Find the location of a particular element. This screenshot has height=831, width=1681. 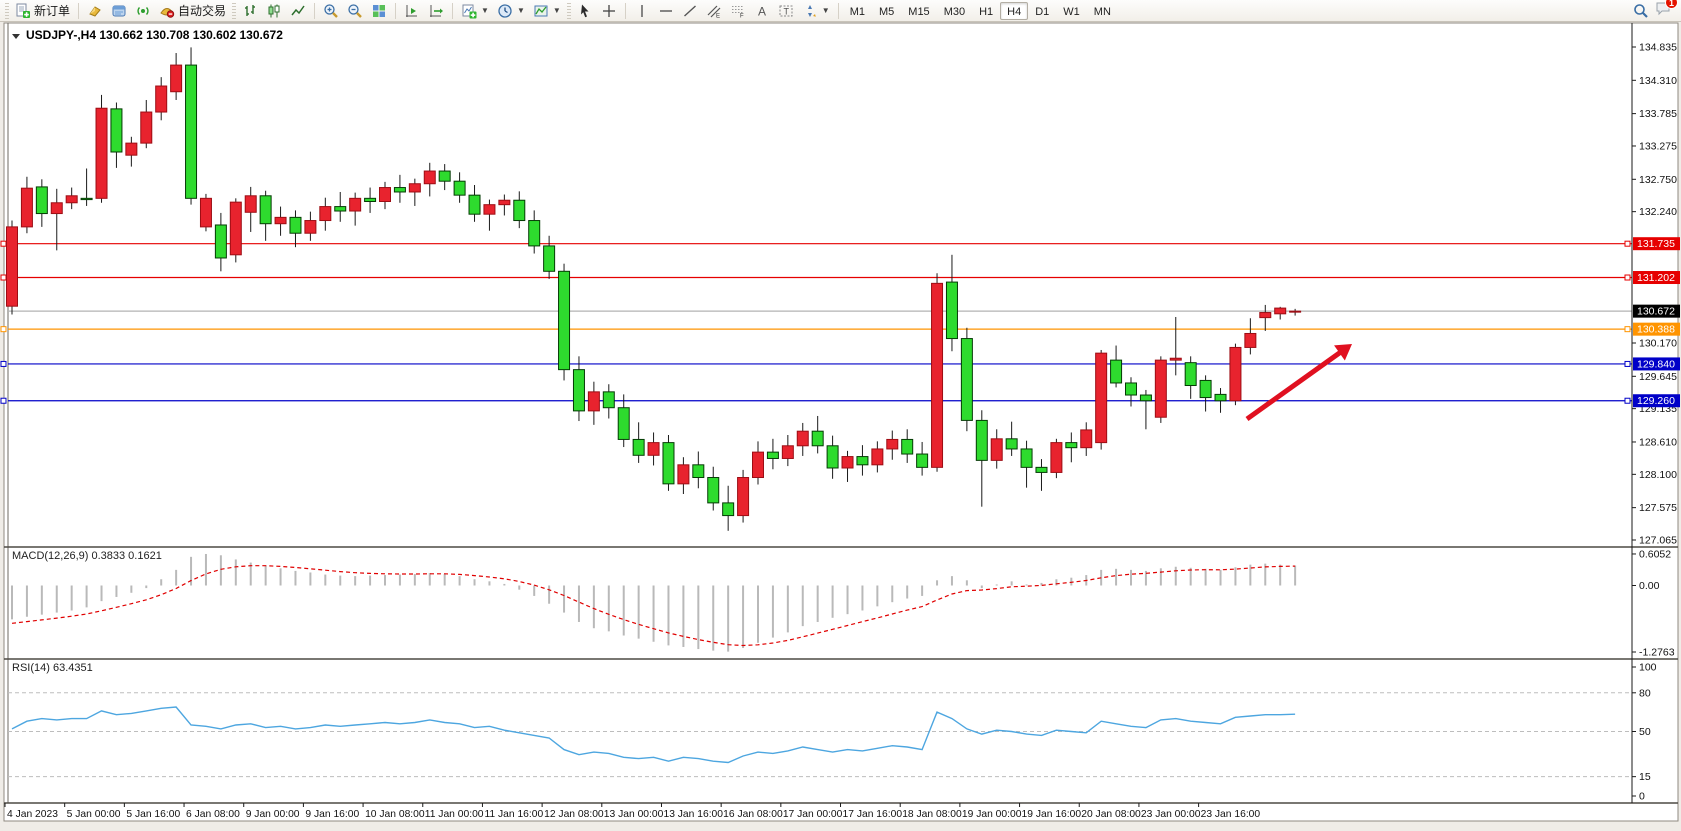

fibonacci-button: F is located at coordinates (738, 10).